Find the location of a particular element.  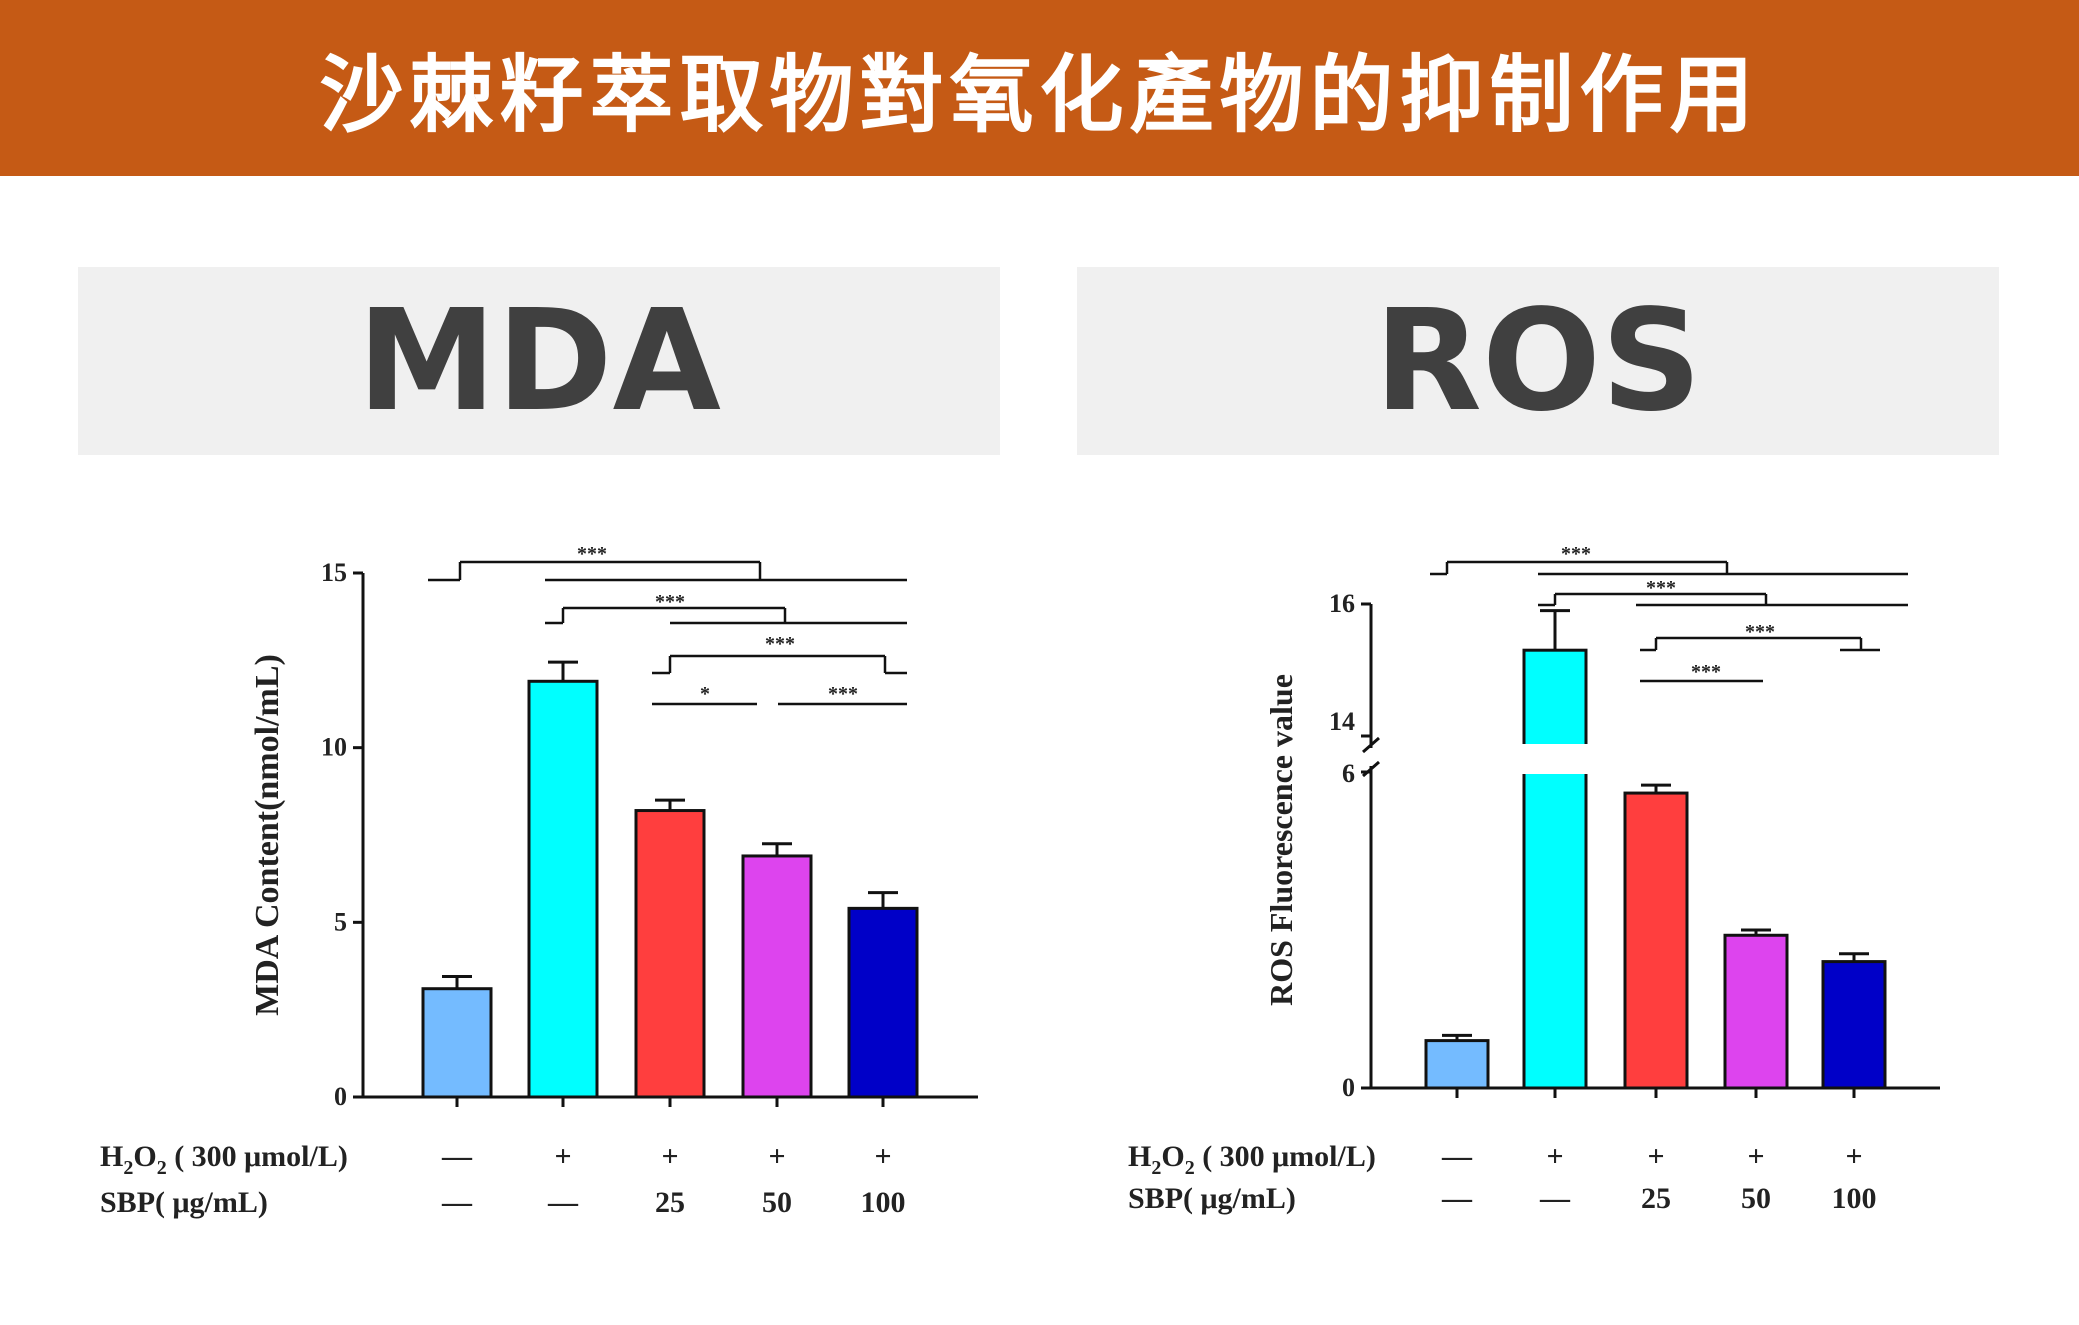

y-tick-label: 5 is located at coordinates (340, 921).